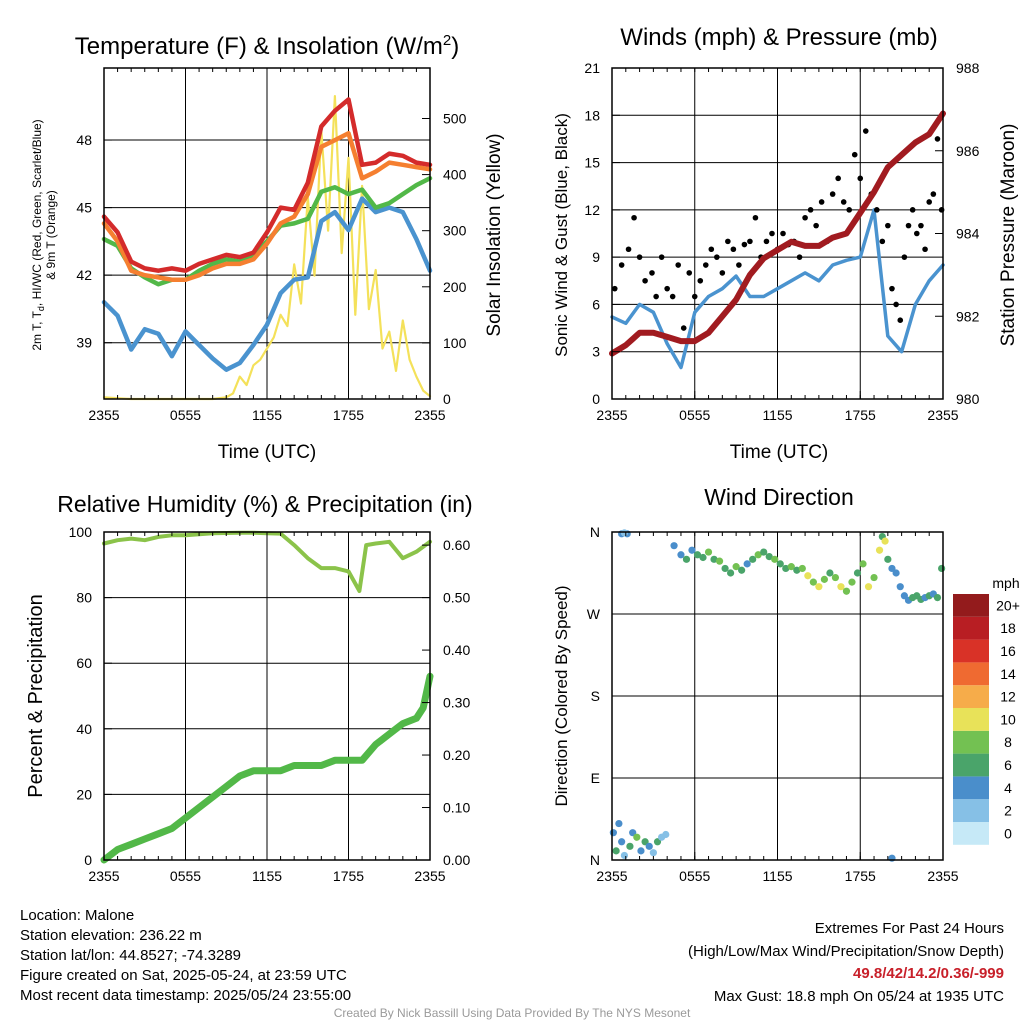 The image size is (1024, 1024). Describe the element at coordinates (51, 235) in the screenshot. I see `temperature-left-ylabel-line2: & 9m T (Orange)` at that location.